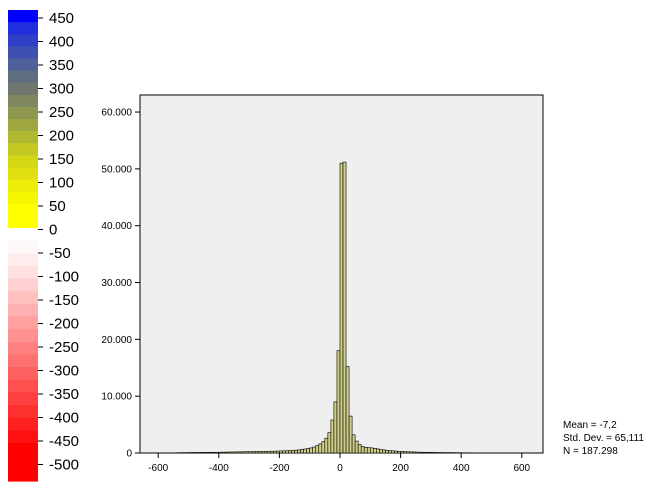 Image resolution: width=667 pixels, height=483 pixels. I want to click on colorbar-label: 150, so click(61, 159).